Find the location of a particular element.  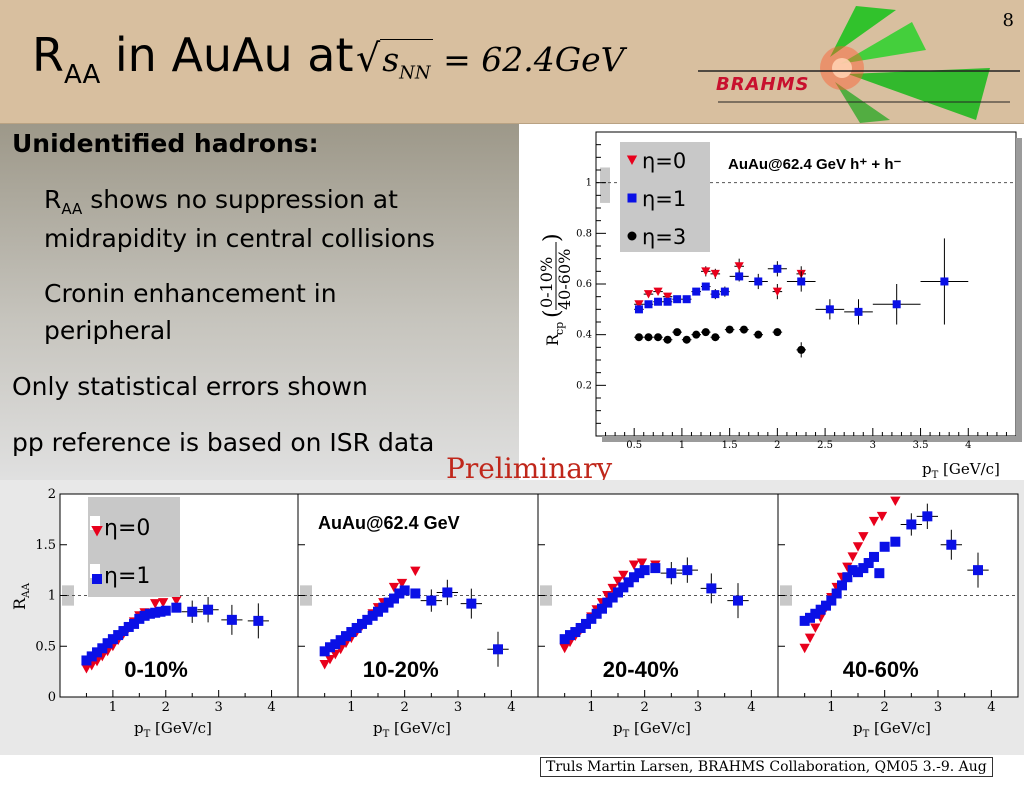

radicand-sub: NN is located at coordinates (415, 73).